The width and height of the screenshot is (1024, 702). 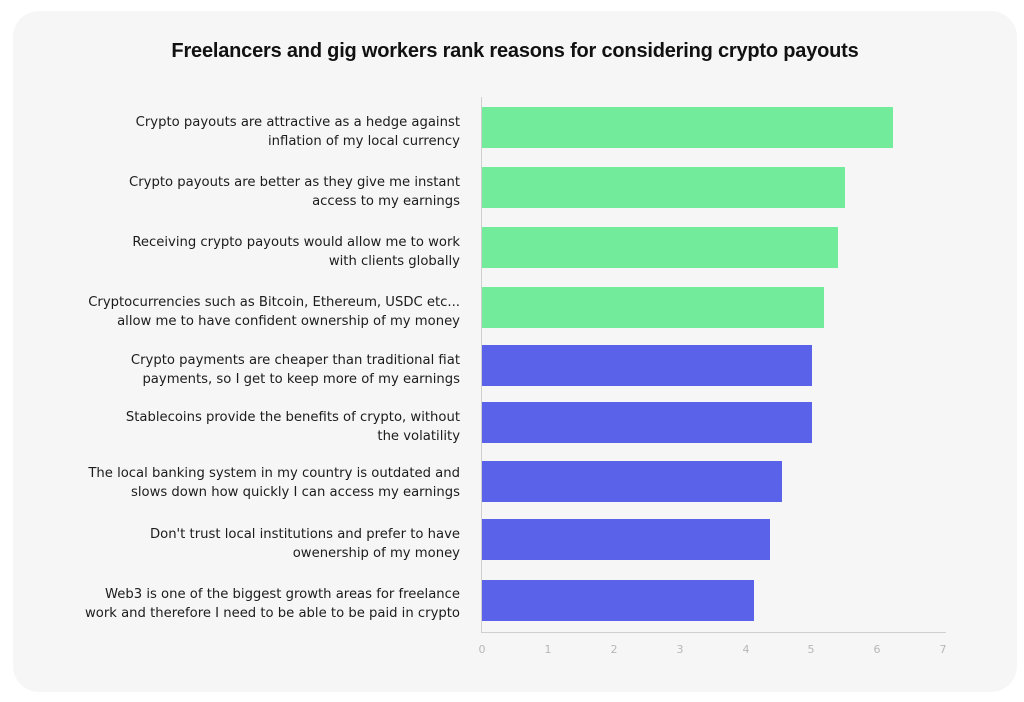 What do you see at coordinates (713, 632) in the screenshot?
I see `x-axis-line` at bounding box center [713, 632].